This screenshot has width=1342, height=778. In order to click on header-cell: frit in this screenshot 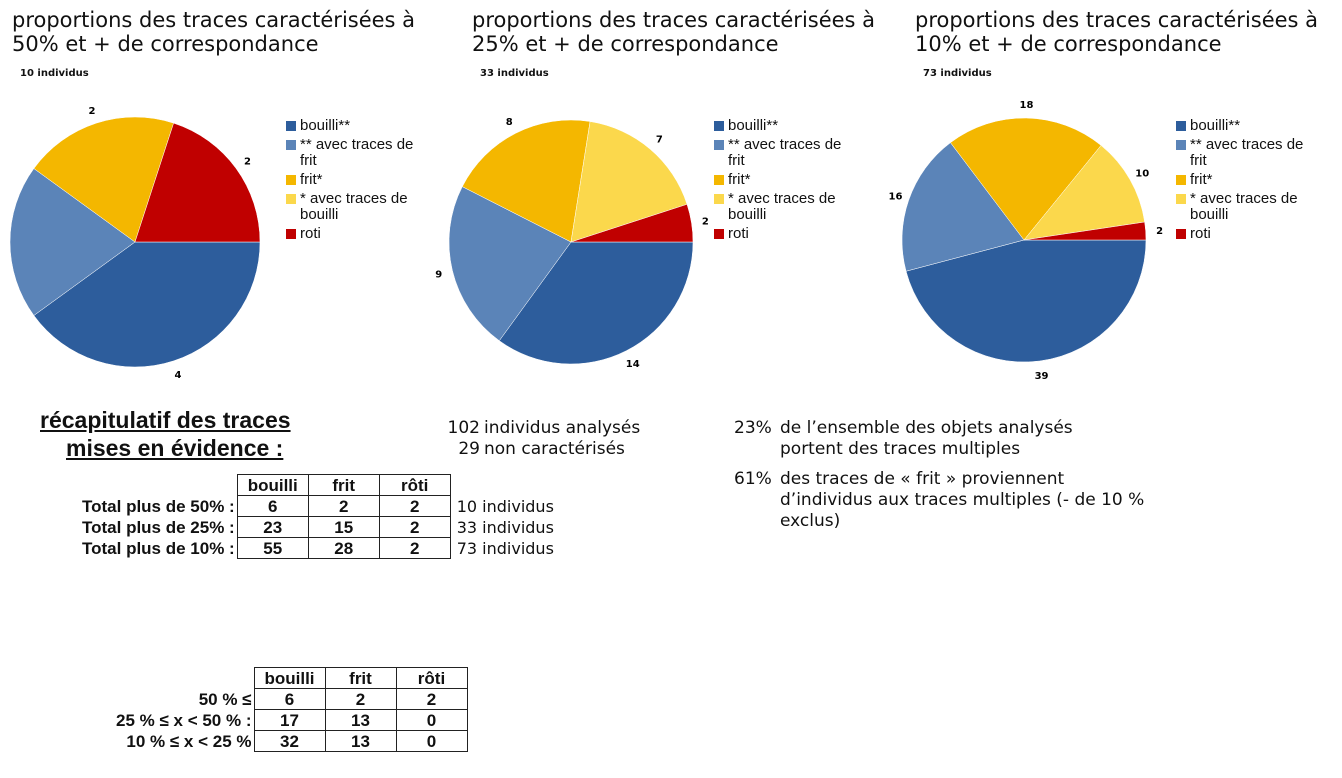, I will do `click(360, 678)`.